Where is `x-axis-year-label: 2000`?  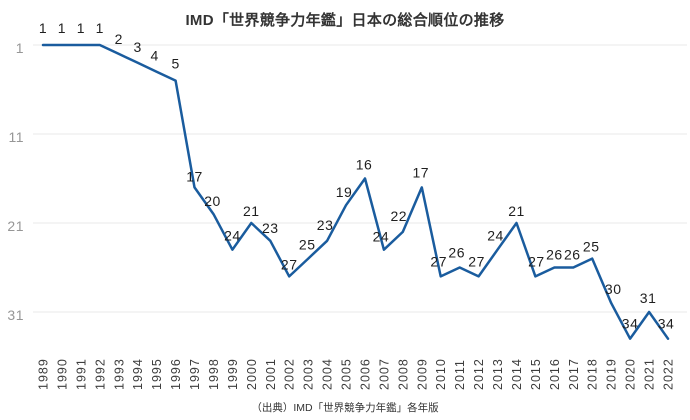 x-axis-year-label: 2000 is located at coordinates (252, 374).